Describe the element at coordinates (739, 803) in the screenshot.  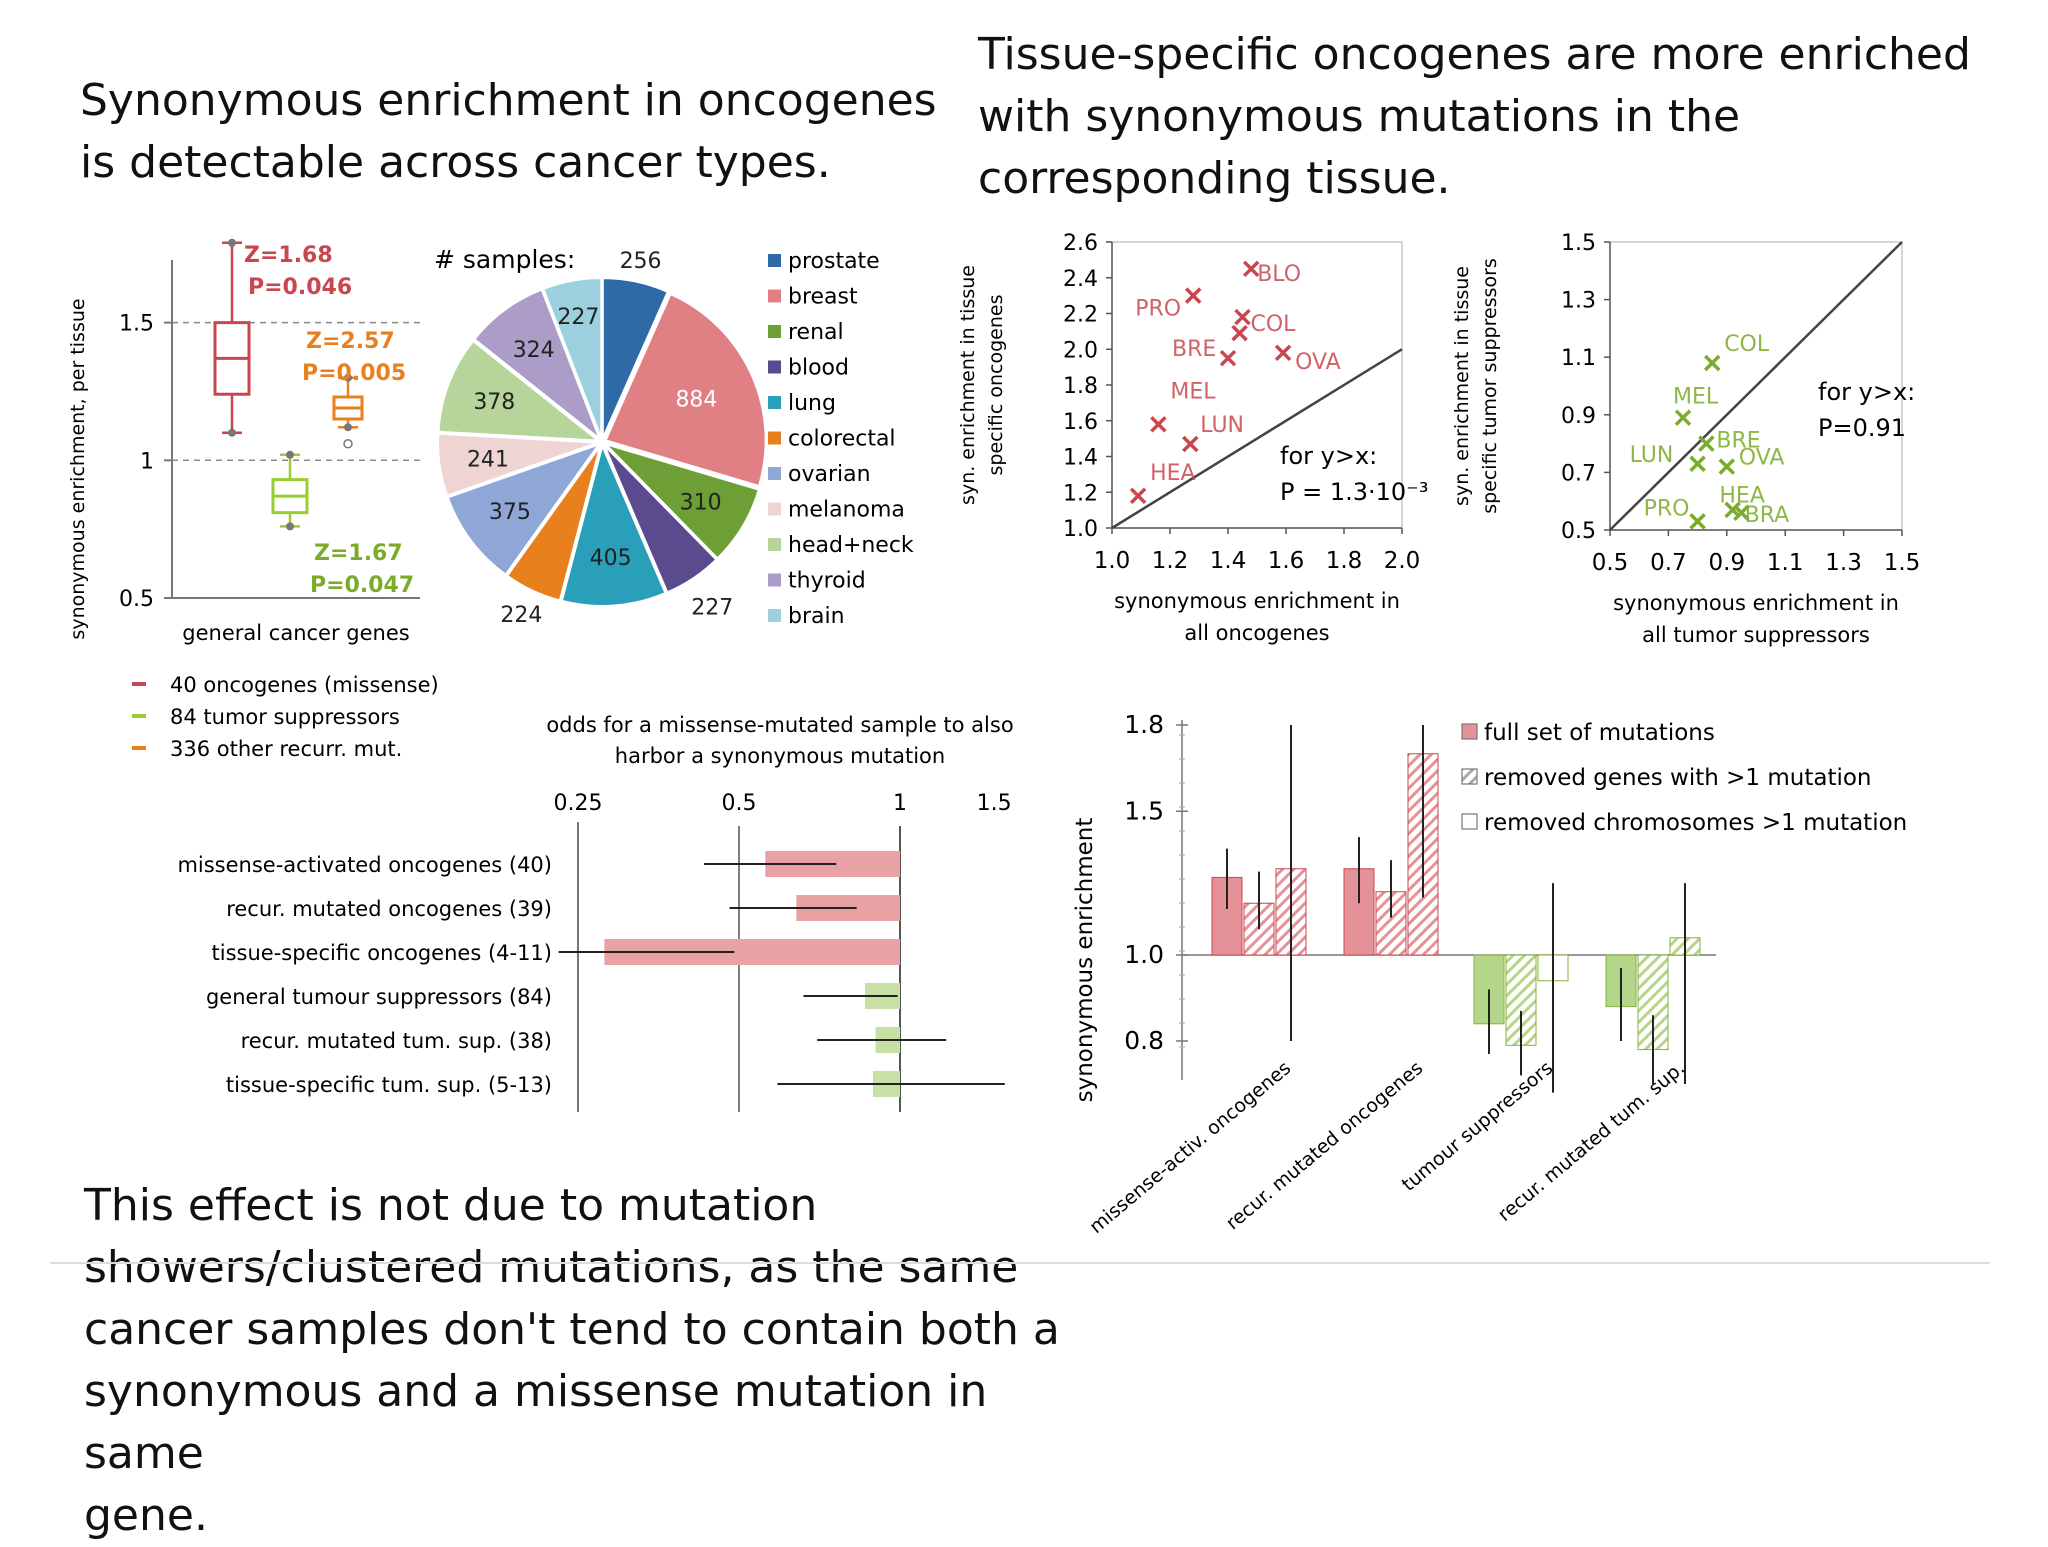
I see `x-tick-label: 0.5` at that location.